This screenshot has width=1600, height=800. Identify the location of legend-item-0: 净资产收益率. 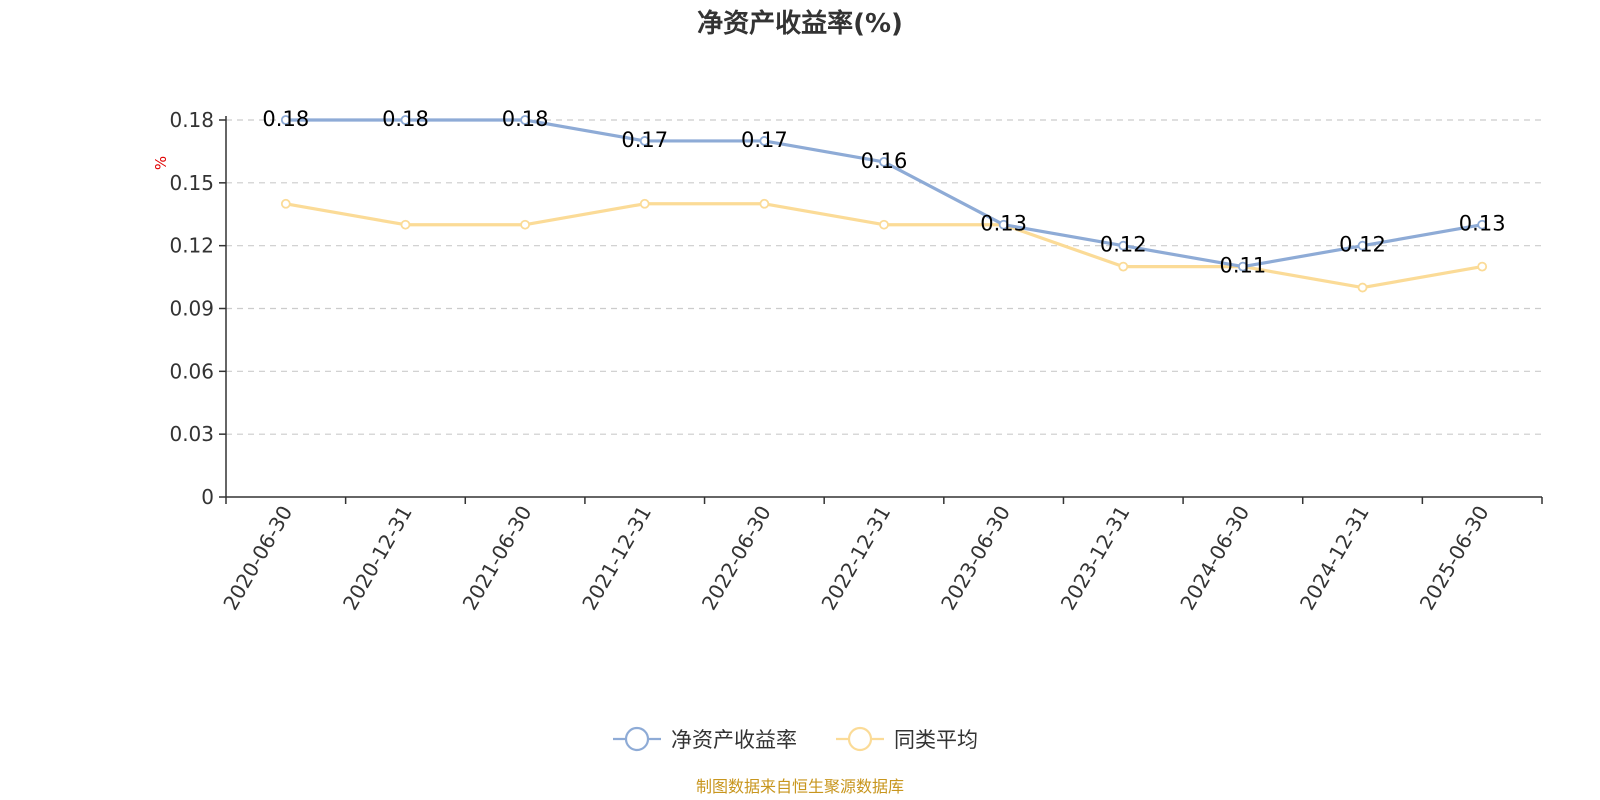
(705, 739).